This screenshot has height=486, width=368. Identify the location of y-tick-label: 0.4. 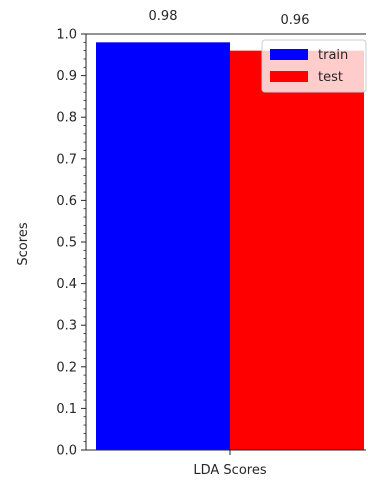
(66, 284).